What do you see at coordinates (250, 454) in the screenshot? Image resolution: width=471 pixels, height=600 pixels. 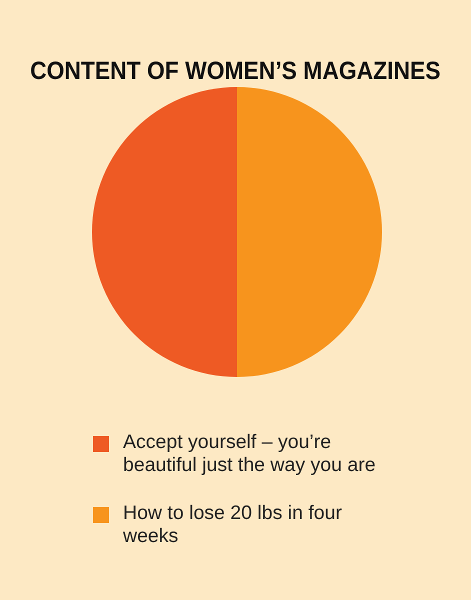 I see `legend-label: Accept yourself – you’re beautiful just the way you are` at bounding box center [250, 454].